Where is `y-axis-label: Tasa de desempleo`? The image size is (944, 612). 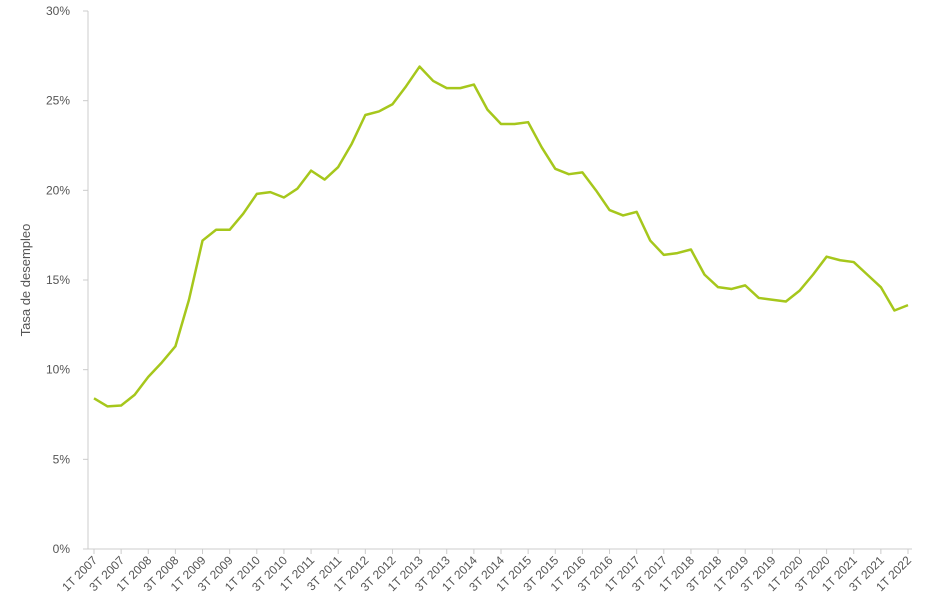 y-axis-label: Tasa de desempleo is located at coordinates (25, 280).